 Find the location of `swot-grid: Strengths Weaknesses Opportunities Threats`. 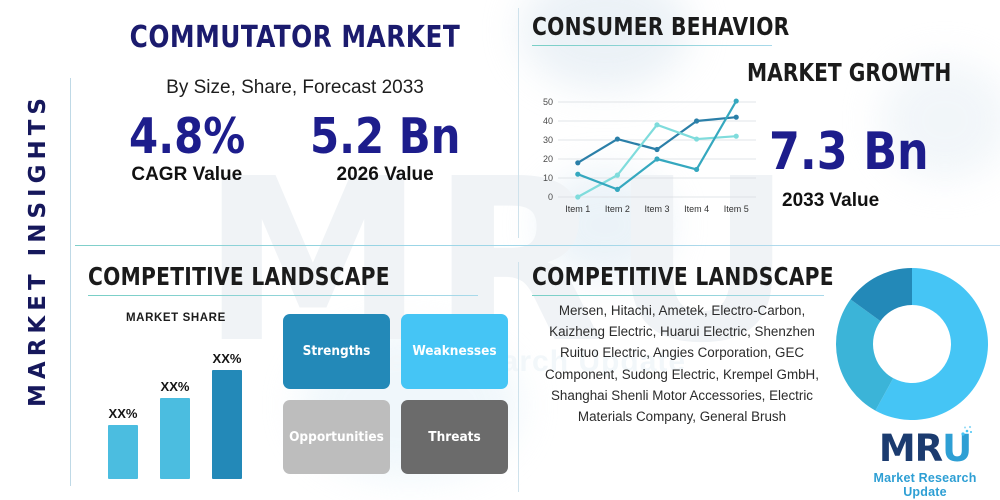

swot-grid: Strengths Weaknesses Opportunities Threats is located at coordinates (395, 394).